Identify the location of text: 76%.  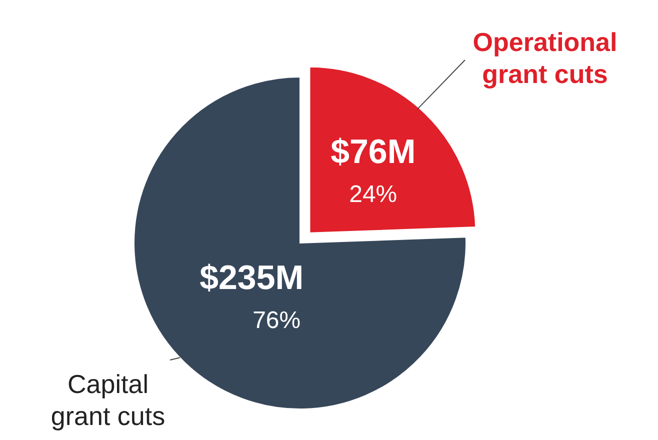
(276, 320).